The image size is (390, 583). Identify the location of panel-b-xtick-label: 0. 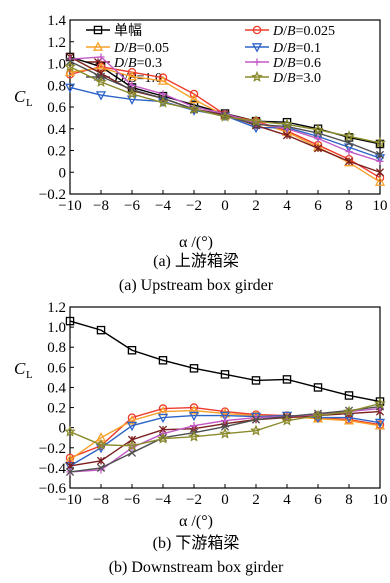
(225, 500).